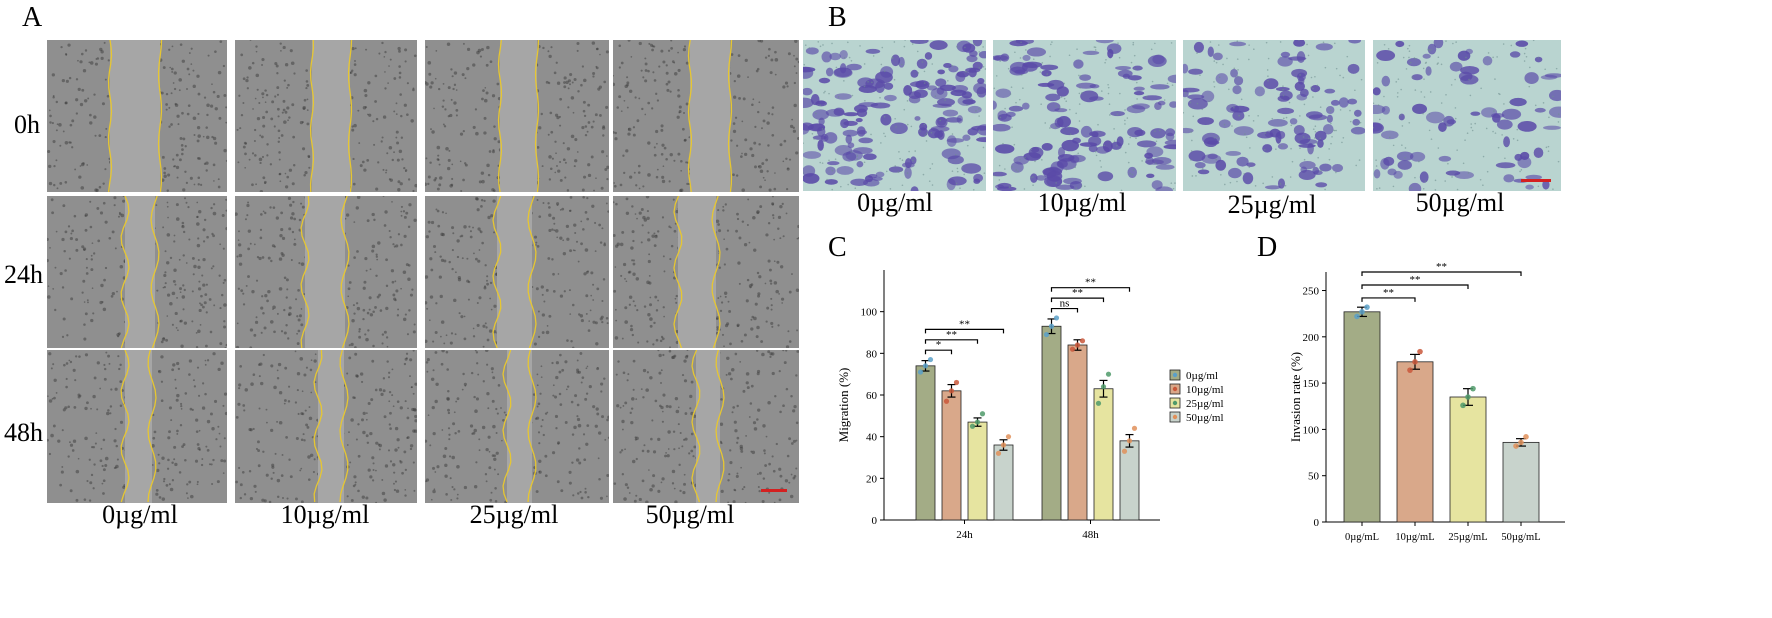 This screenshot has width=1772, height=618. I want to click on legend-dot, so click(1175, 417).